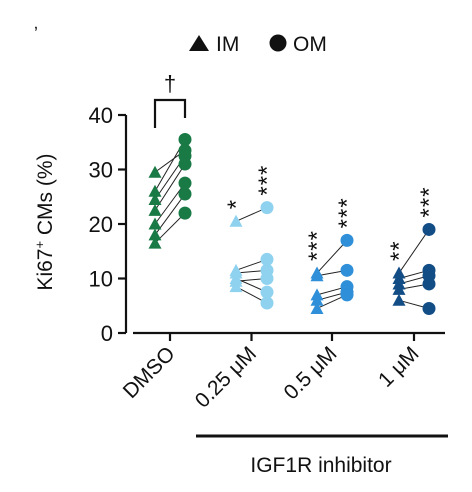 Image resolution: width=472 pixels, height=492 pixels. Describe the element at coordinates (101, 115) in the screenshot. I see `y-tick-label: 40` at that location.